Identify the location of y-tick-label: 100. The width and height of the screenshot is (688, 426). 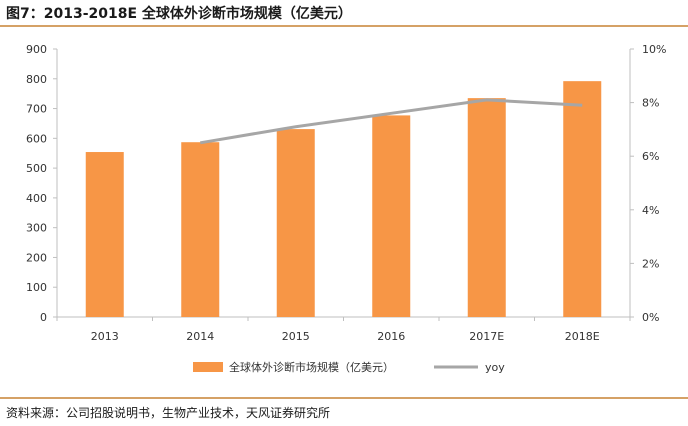
(36, 287).